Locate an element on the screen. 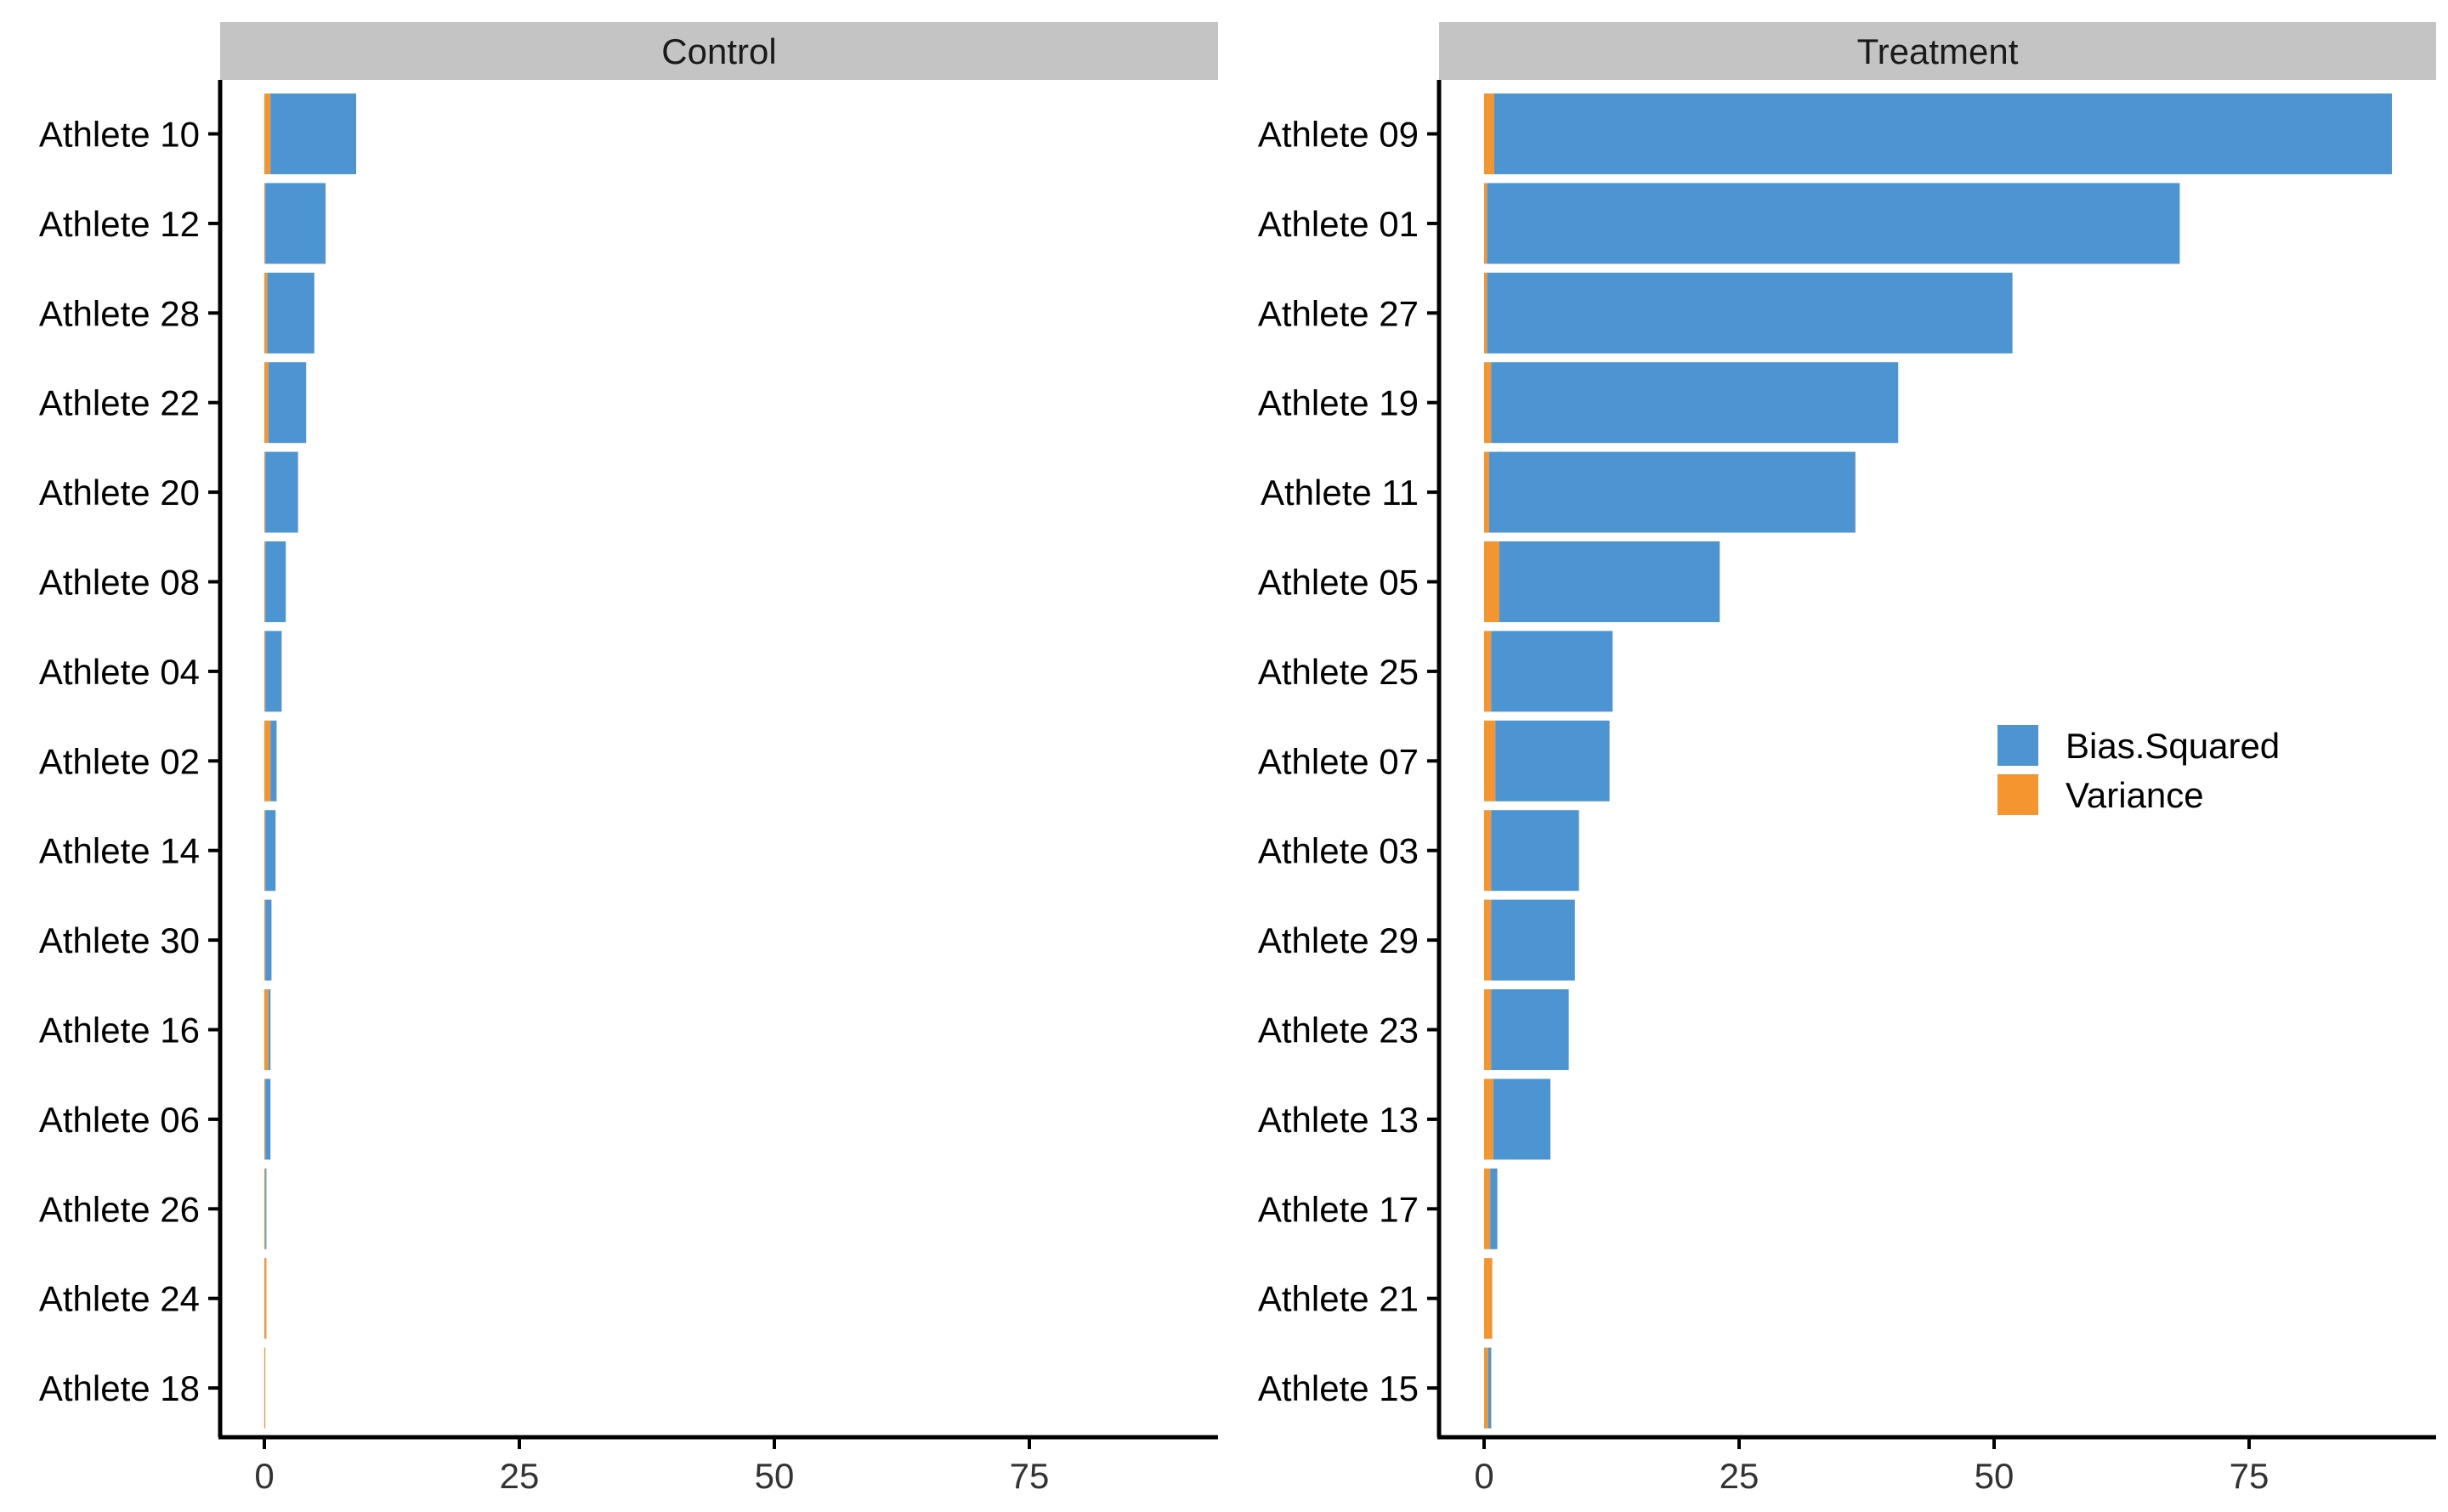 The height and width of the screenshot is (1512, 2448). y-tick-label: Athlete 17 is located at coordinates (1338, 1209).